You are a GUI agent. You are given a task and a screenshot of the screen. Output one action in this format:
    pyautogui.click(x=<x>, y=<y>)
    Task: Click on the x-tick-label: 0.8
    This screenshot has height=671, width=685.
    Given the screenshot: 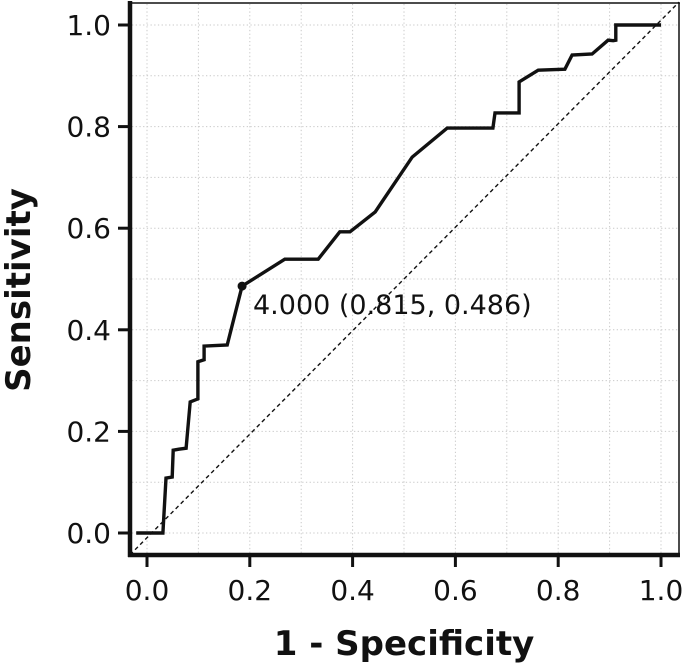 What is the action you would take?
    pyautogui.click(x=558, y=590)
    